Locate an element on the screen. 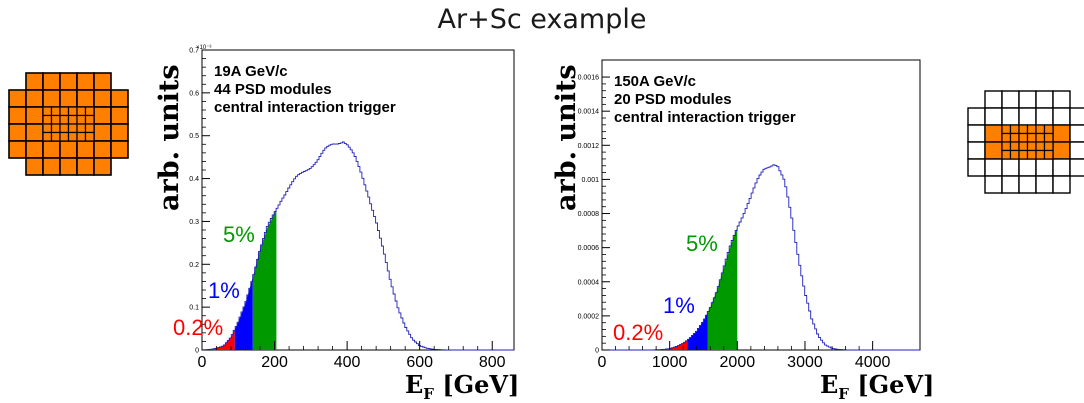  chart2-ytick-label: 0 is located at coordinates (597, 351).